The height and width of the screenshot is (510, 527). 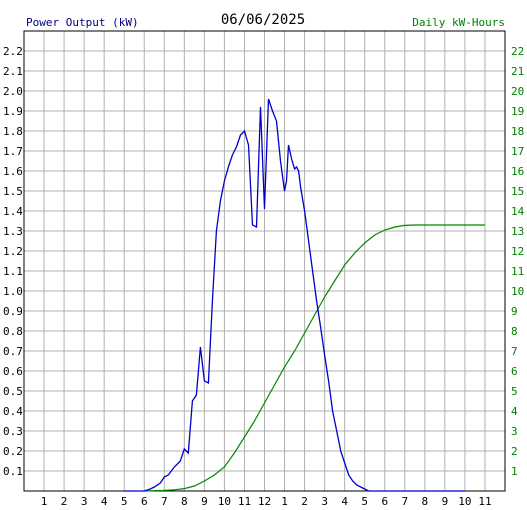 What do you see at coordinates (517, 191) in the screenshot?
I see `right-tick-label: 15` at bounding box center [517, 191].